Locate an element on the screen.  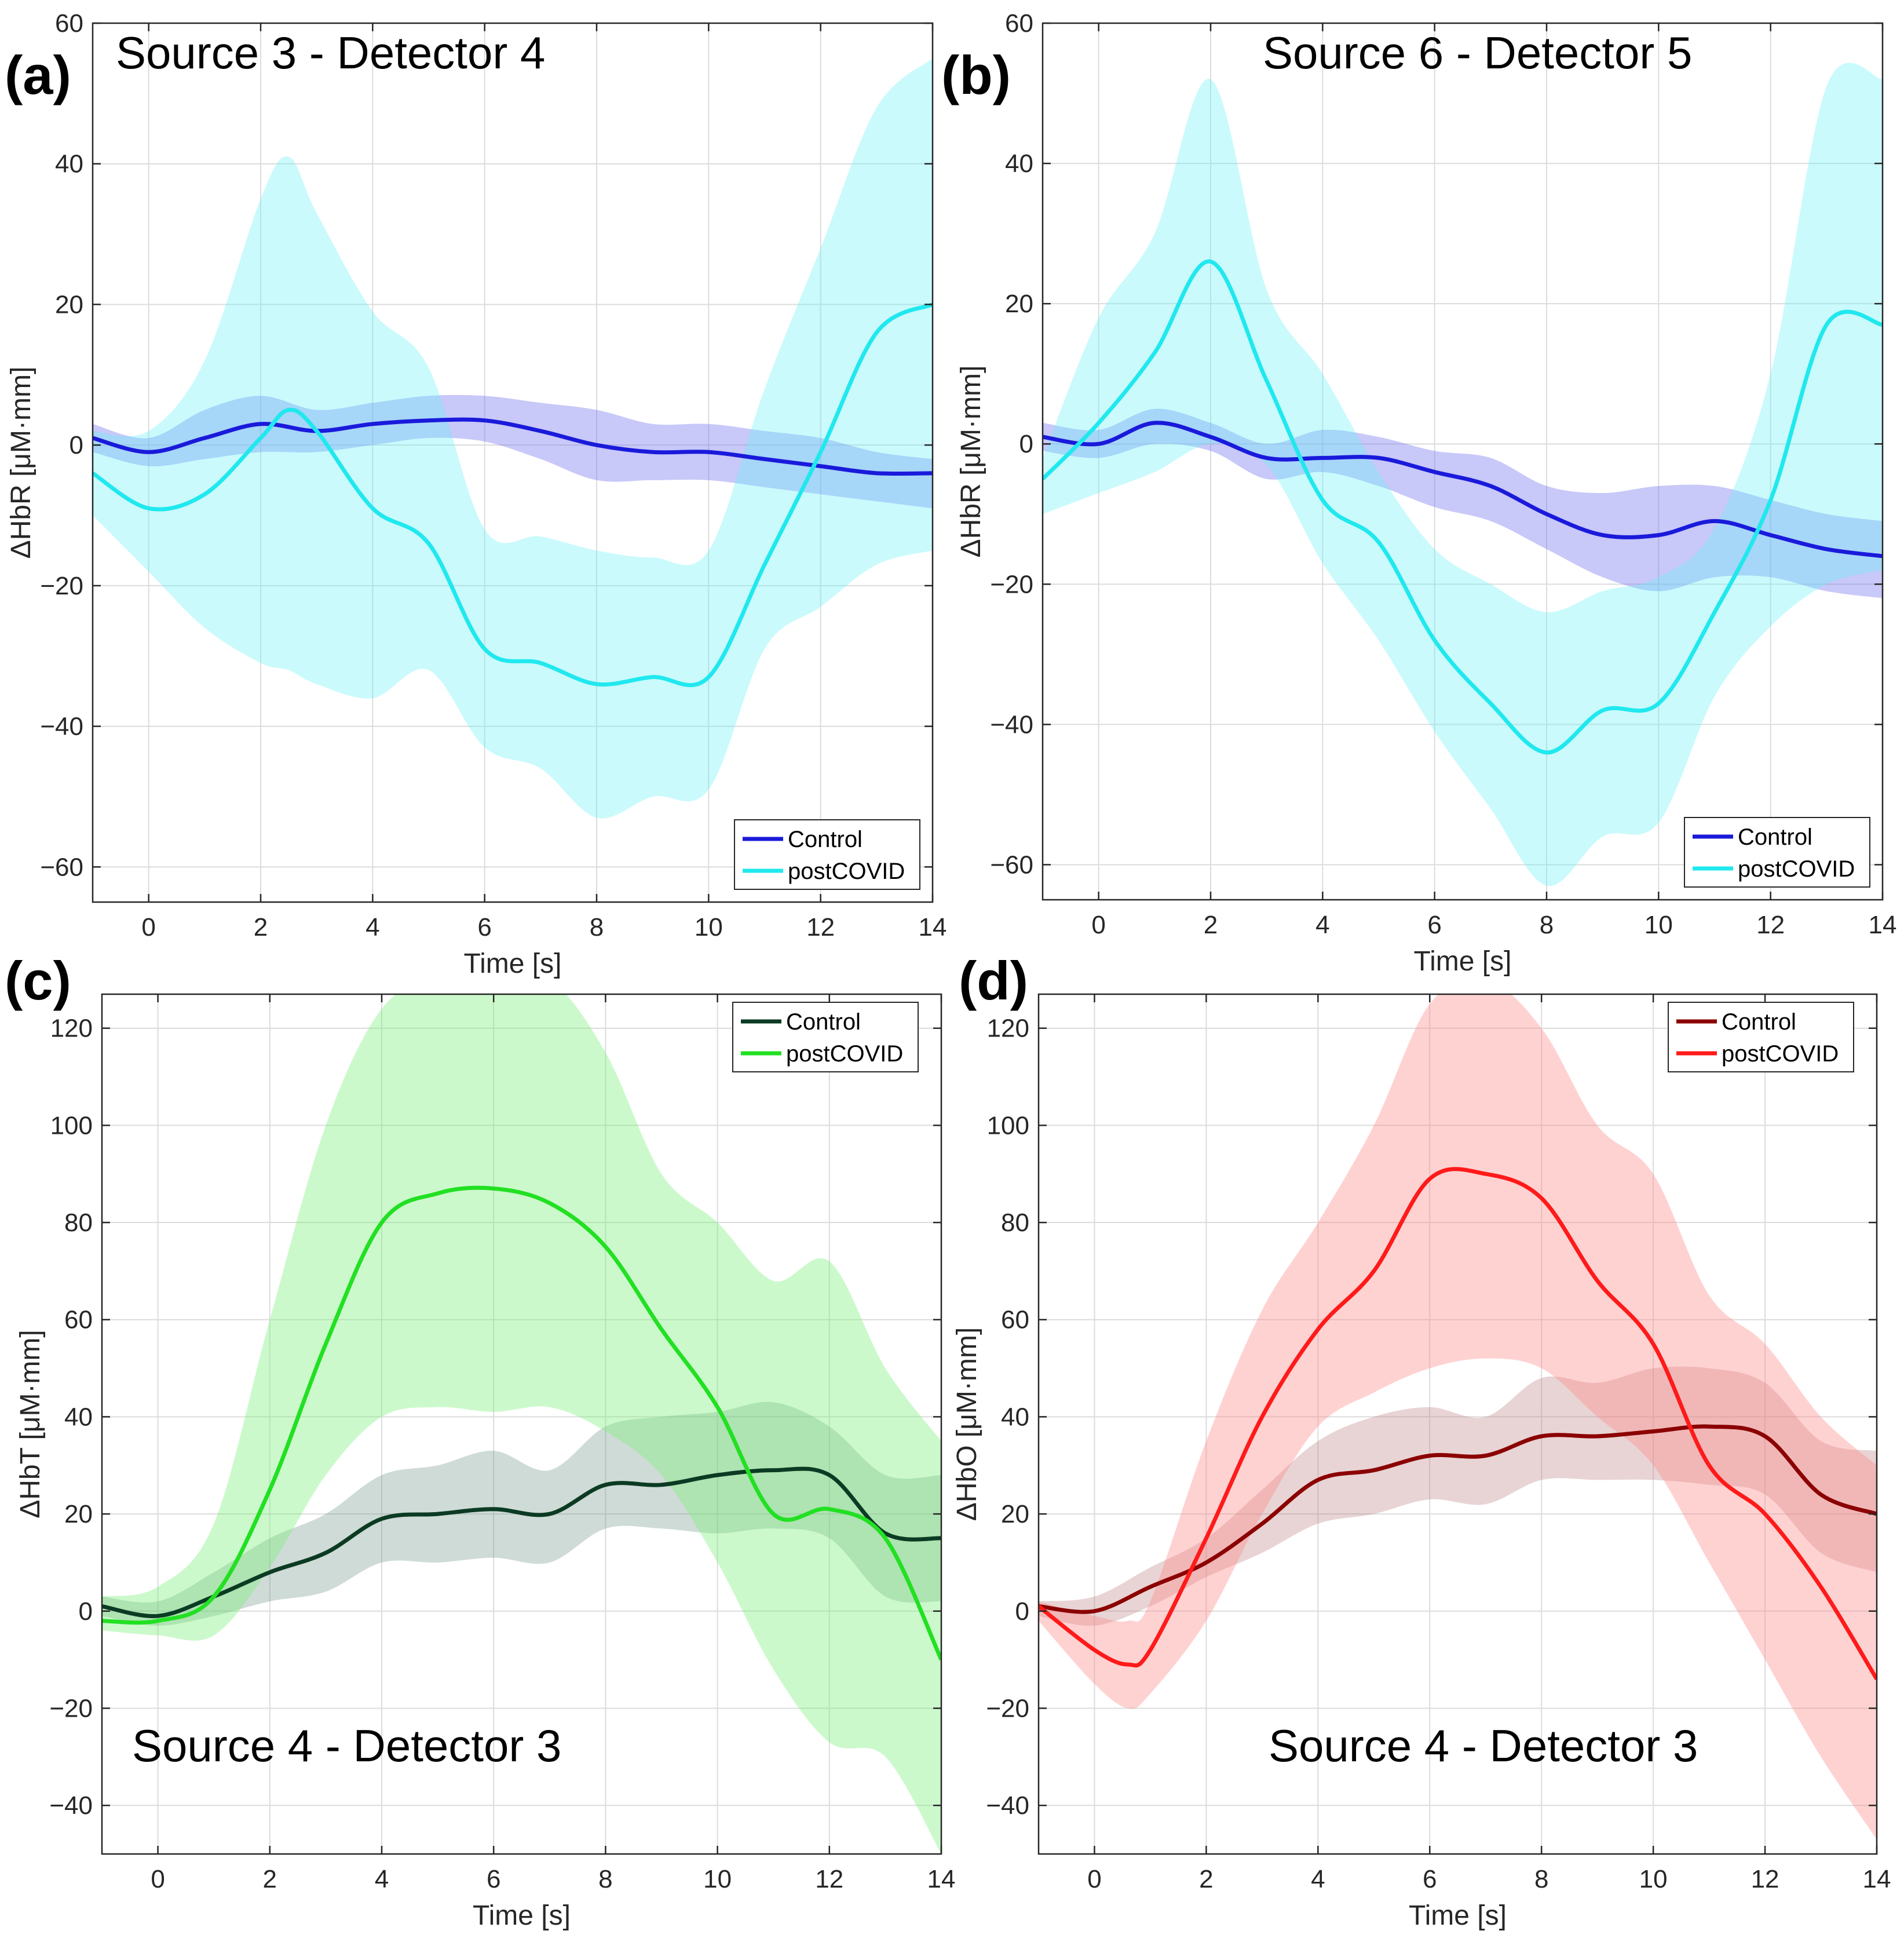
y-axis-label: ΔHbT [μM·mm] is located at coordinates (30, 1424).